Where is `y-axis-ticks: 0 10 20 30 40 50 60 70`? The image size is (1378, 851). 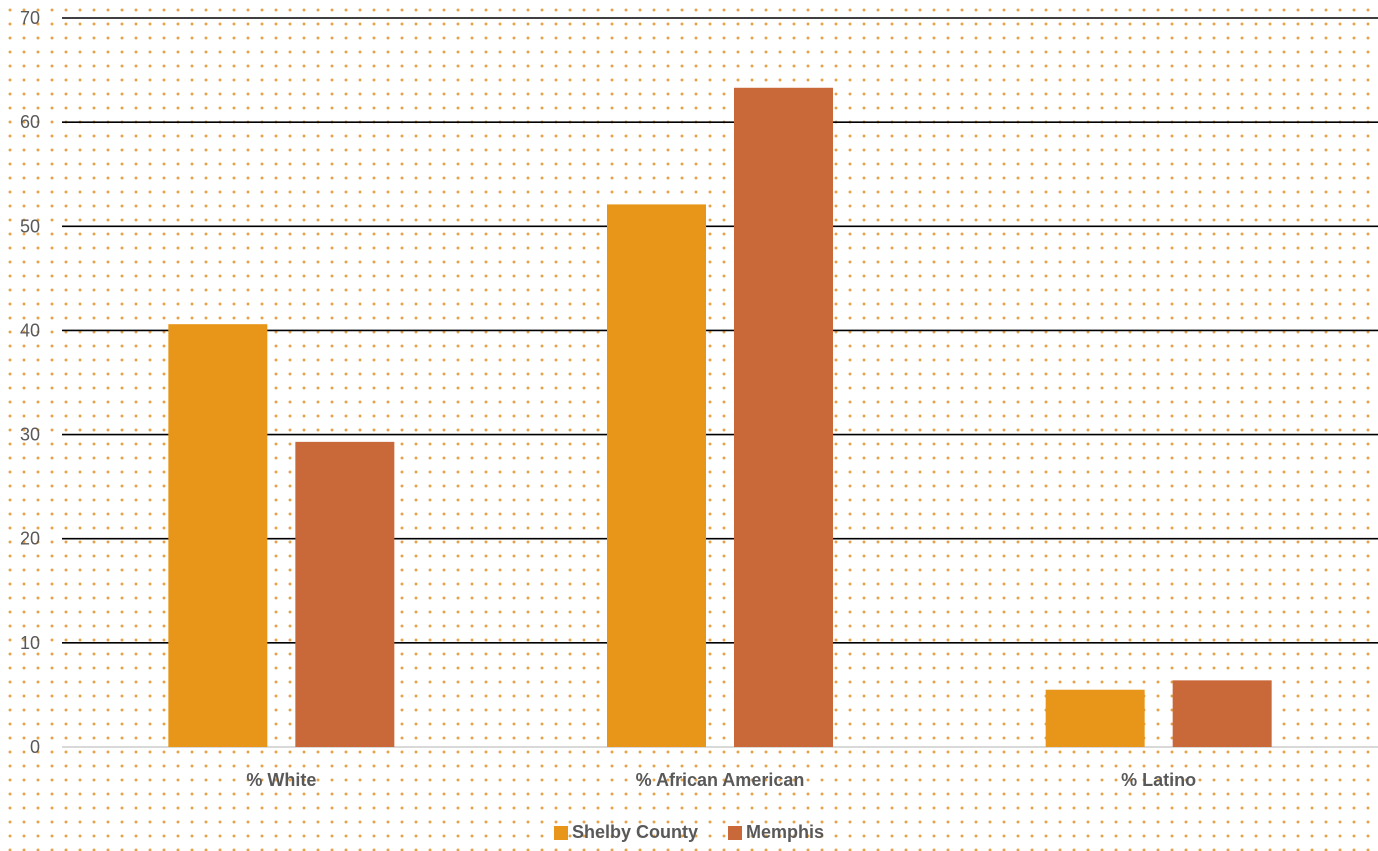
y-axis-ticks: 0 10 20 30 40 50 60 70 is located at coordinates (30, 382).